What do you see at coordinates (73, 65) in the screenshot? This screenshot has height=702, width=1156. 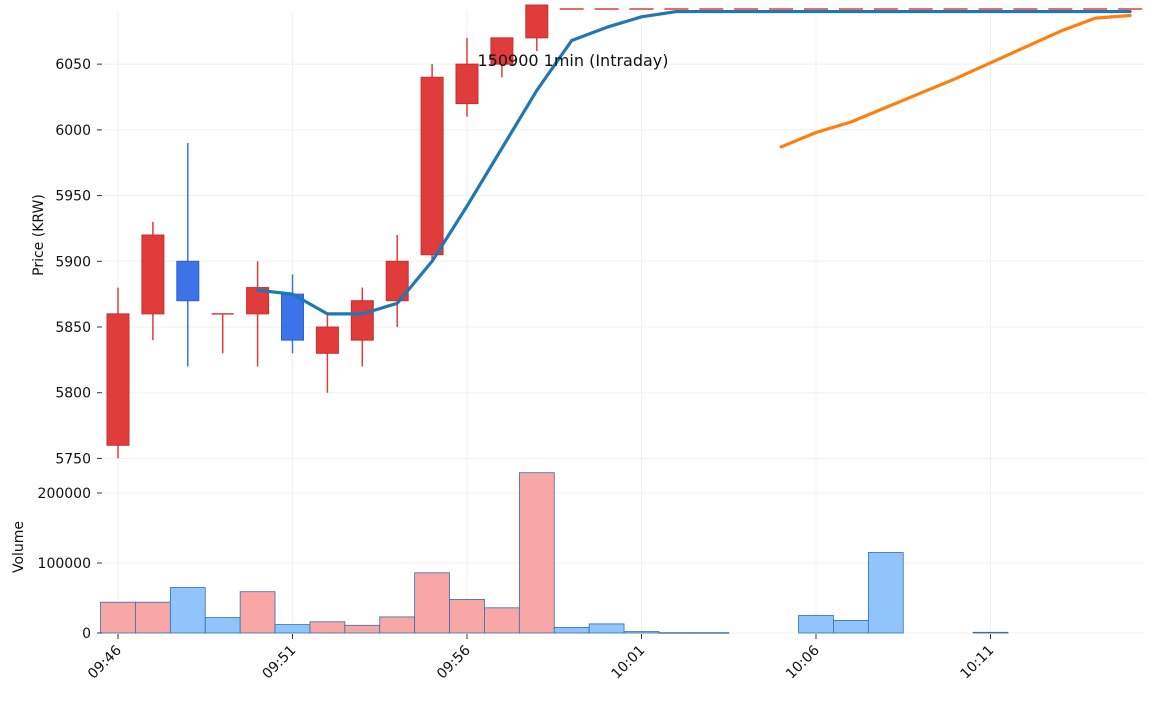 I see `price-tick-label: 6050` at bounding box center [73, 65].